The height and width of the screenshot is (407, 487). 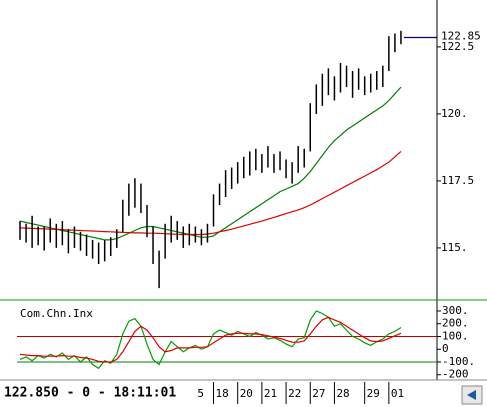 What do you see at coordinates (471, 395) in the screenshot?
I see `scroll-icon` at bounding box center [471, 395].